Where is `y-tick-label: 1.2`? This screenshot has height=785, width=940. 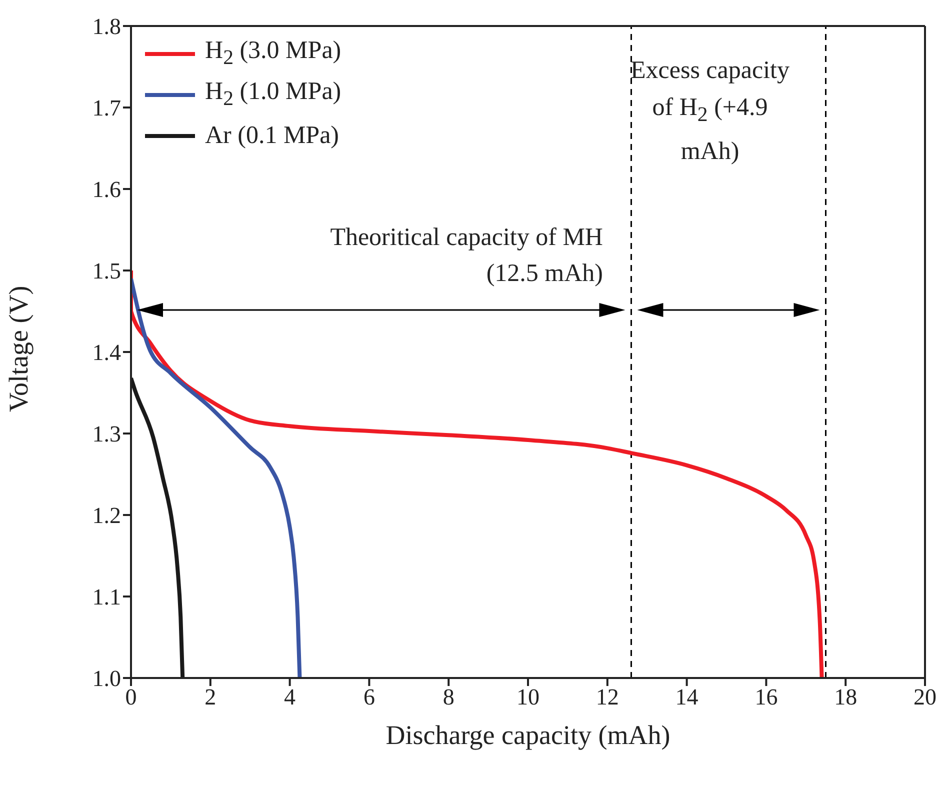 y-tick-label: 1.2 is located at coordinates (106, 515).